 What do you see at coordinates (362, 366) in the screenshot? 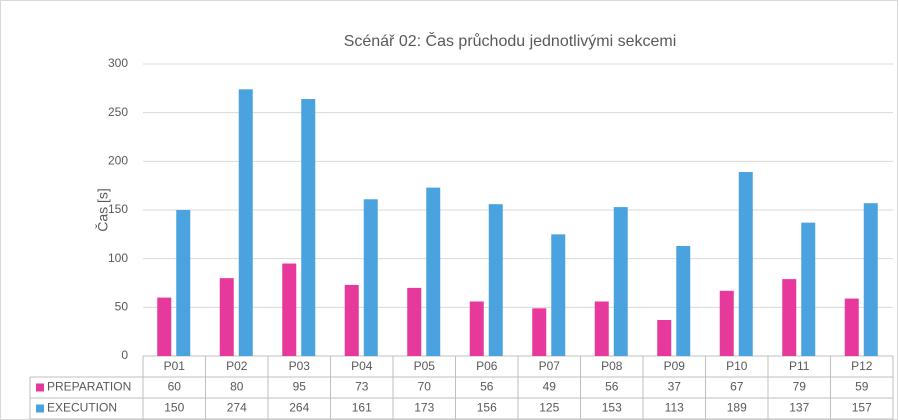
I see `x-tick-label: P04` at bounding box center [362, 366].